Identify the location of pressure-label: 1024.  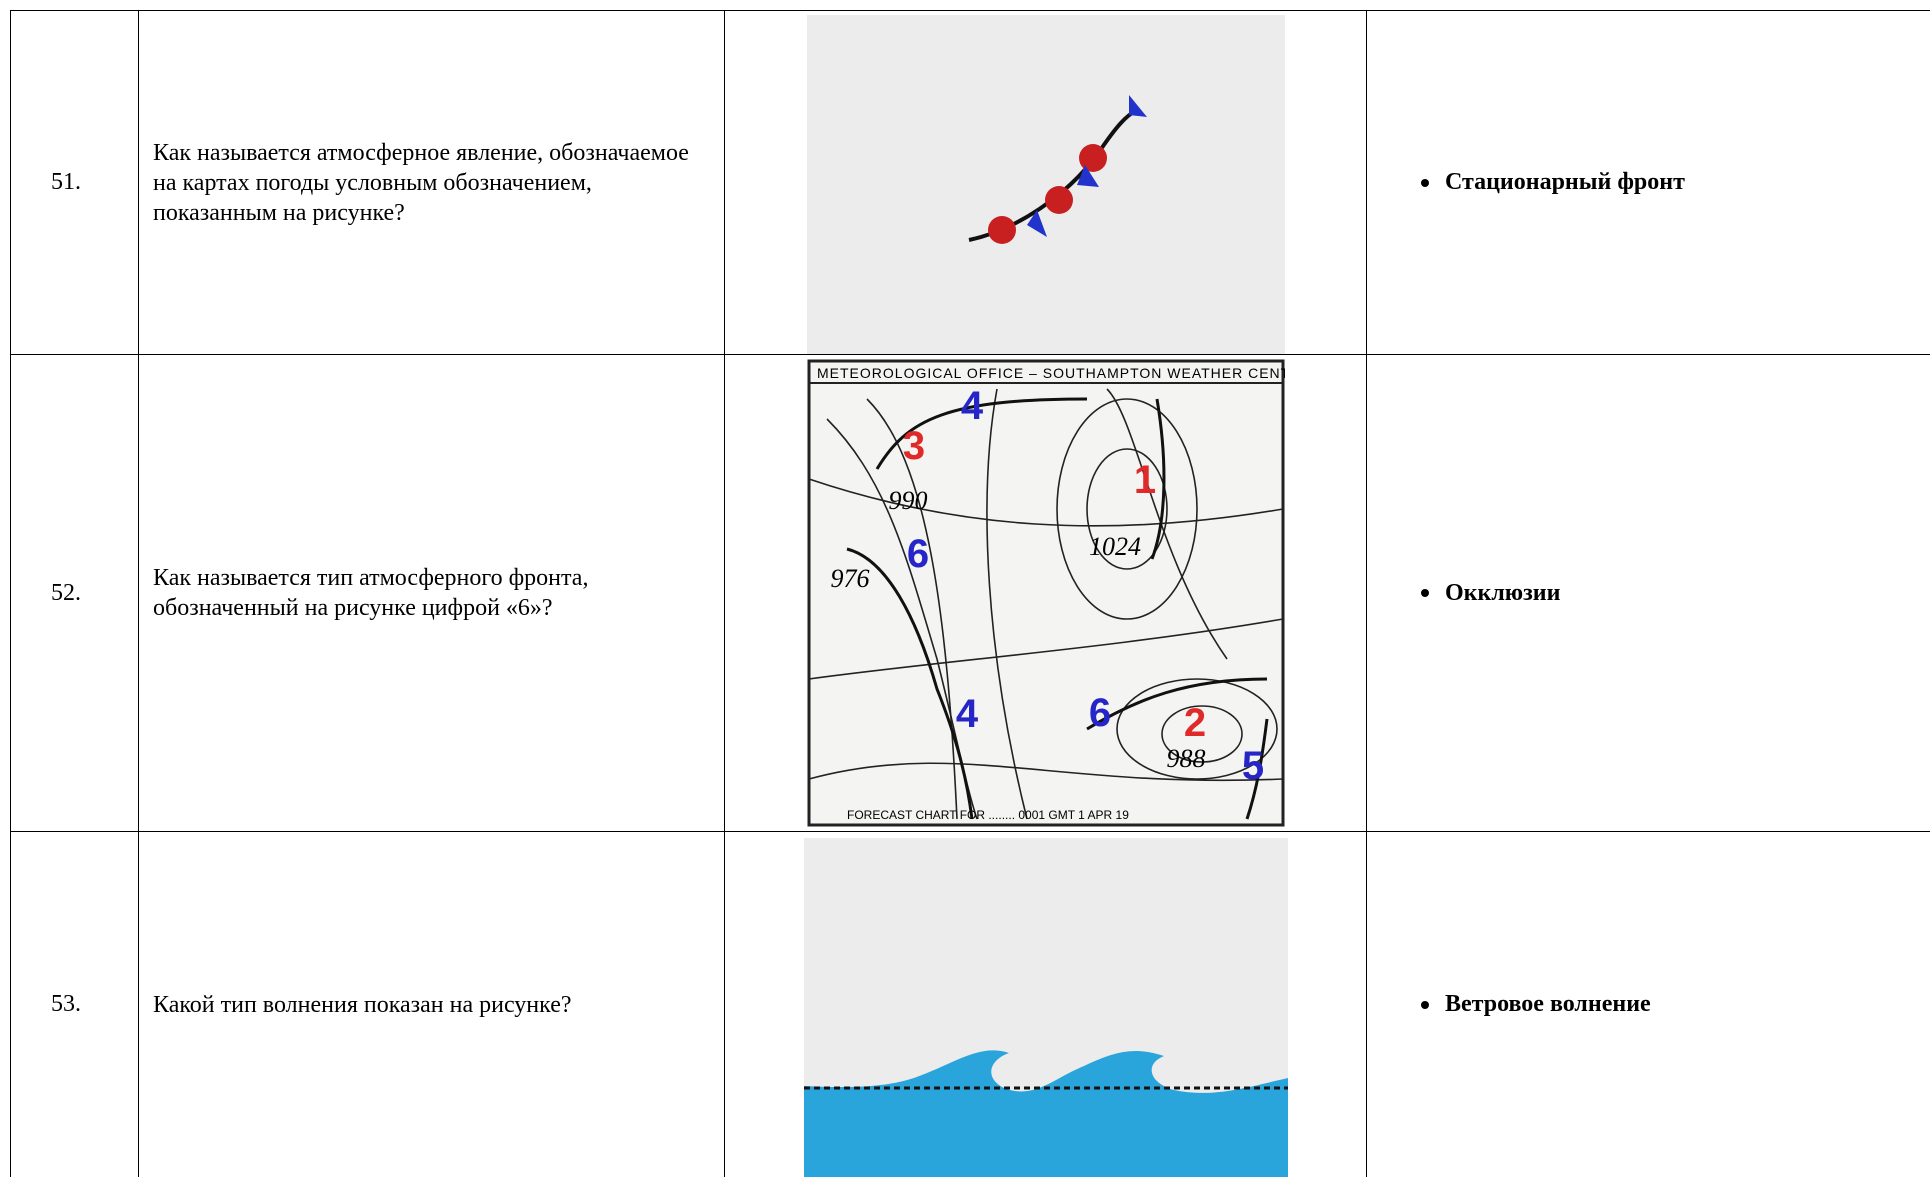
(1115, 546).